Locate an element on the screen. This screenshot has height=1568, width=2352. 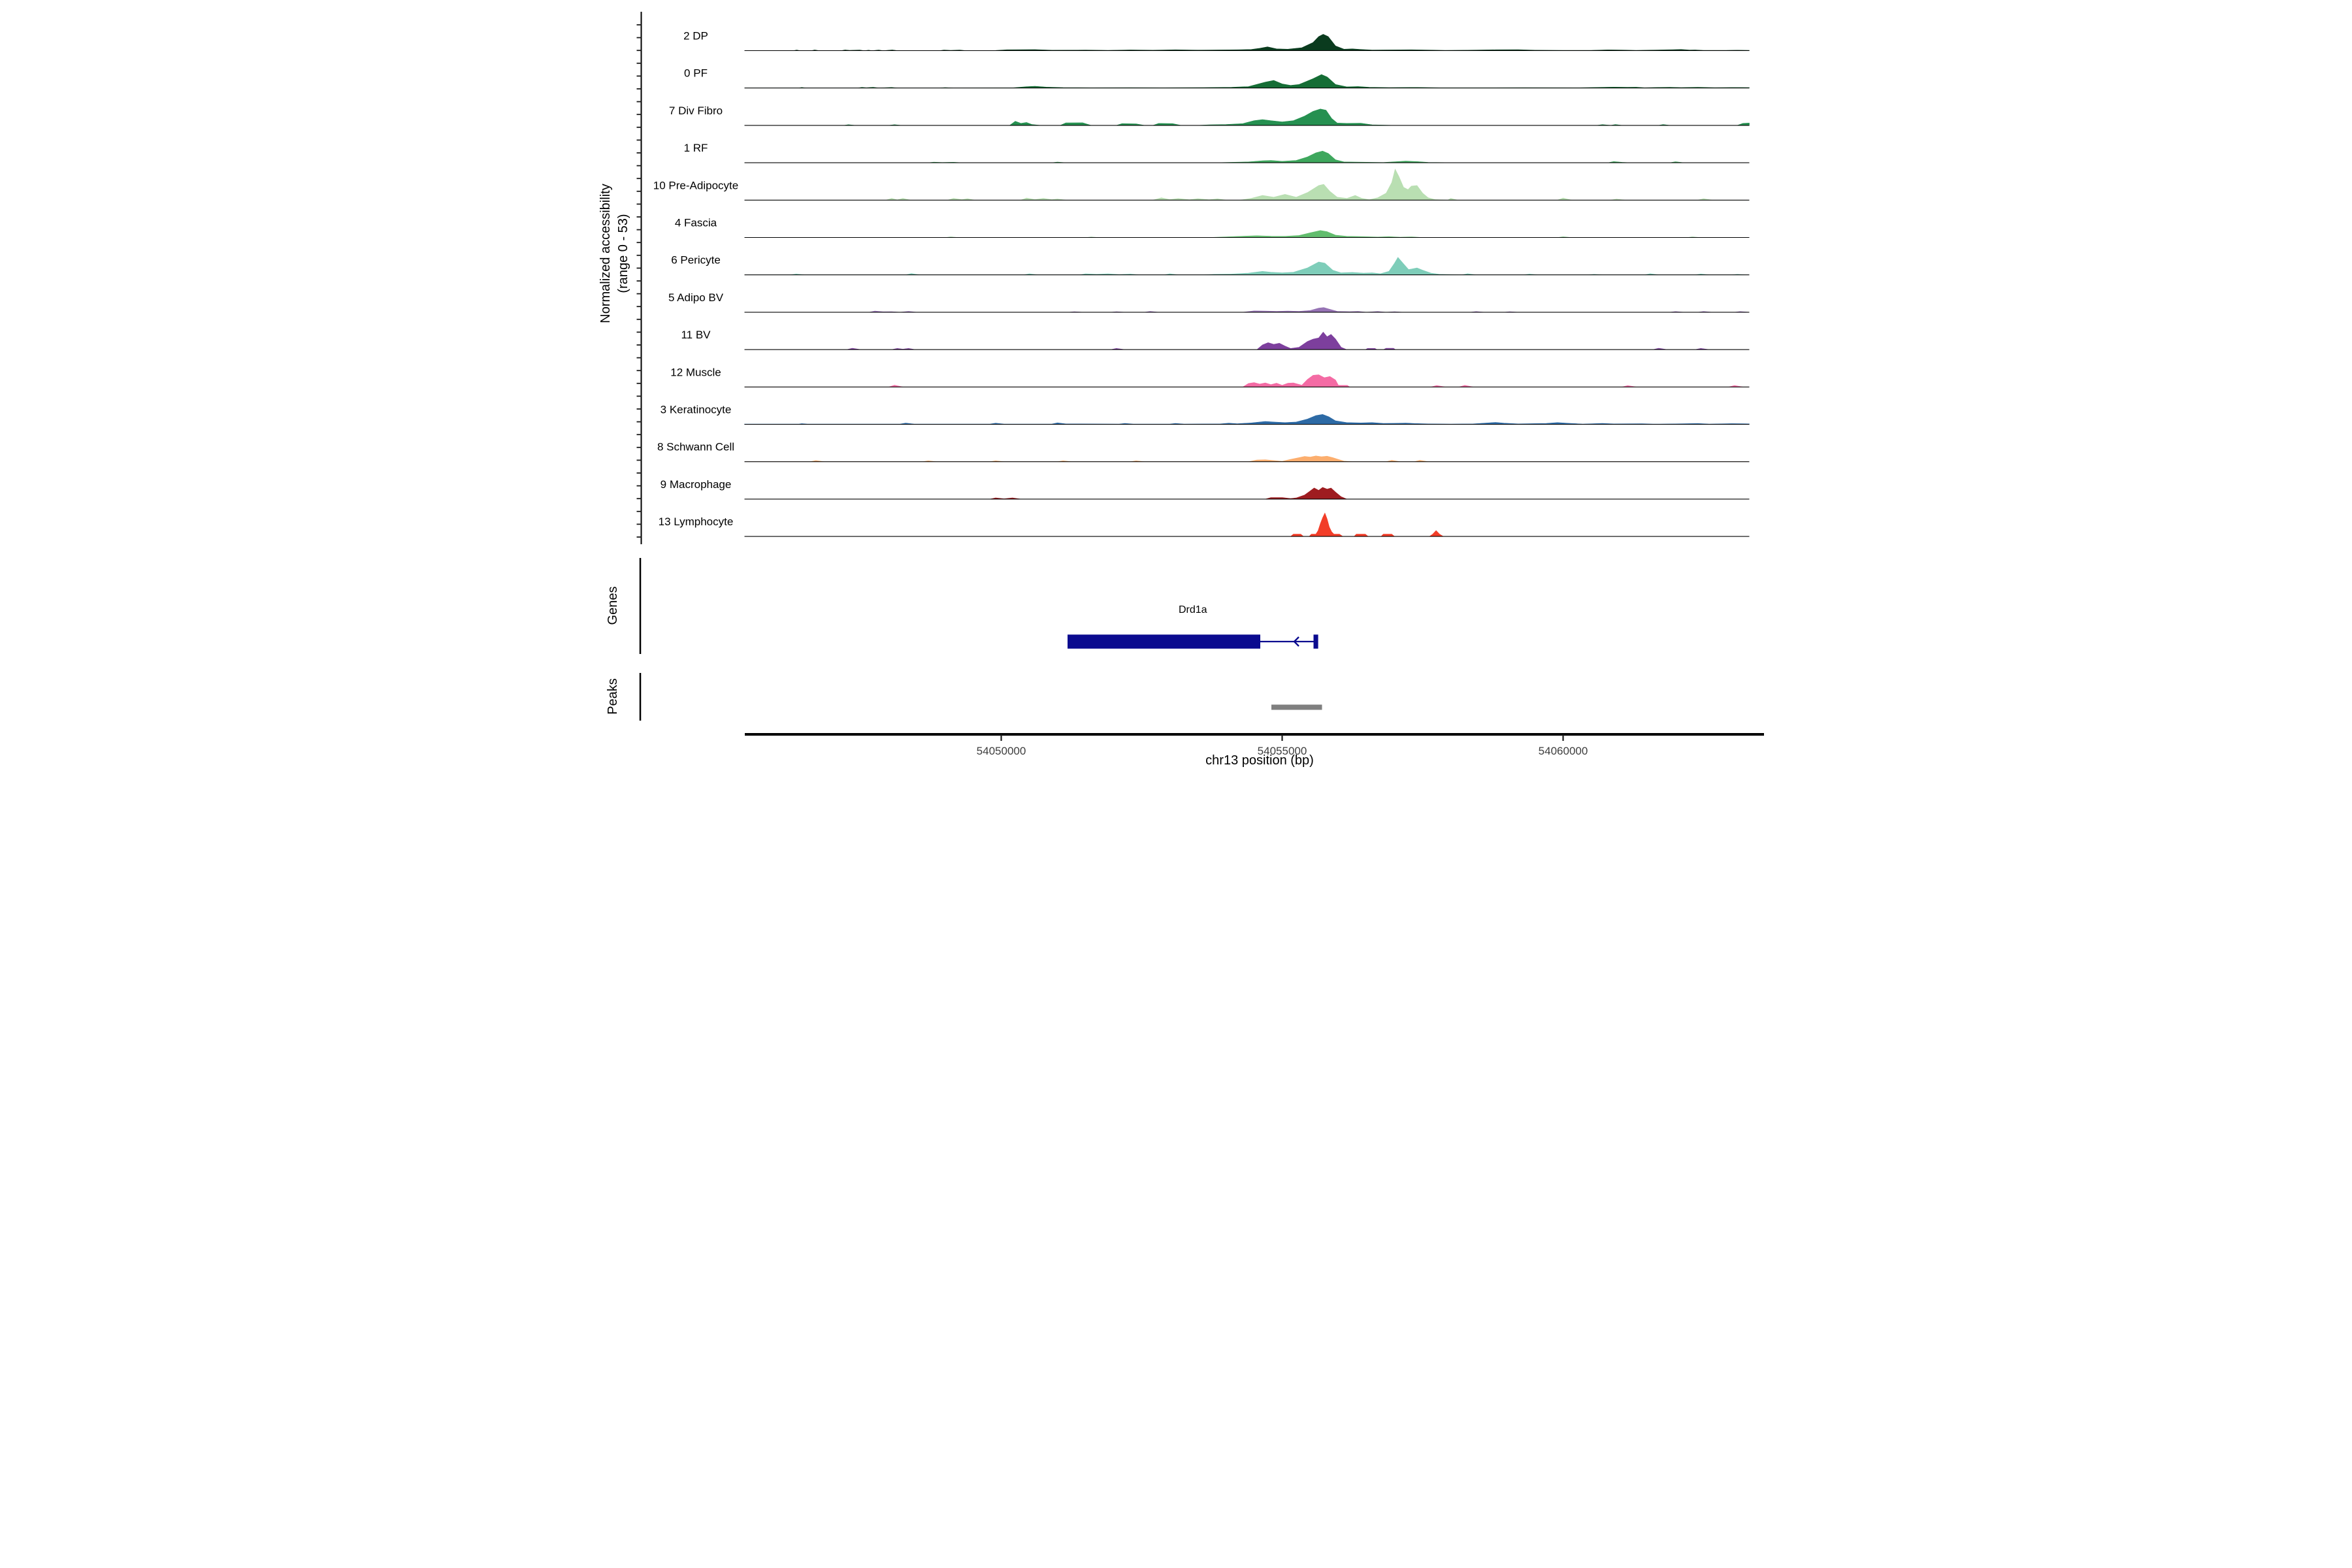
track-row: 1 RF is located at coordinates (1217, 152).